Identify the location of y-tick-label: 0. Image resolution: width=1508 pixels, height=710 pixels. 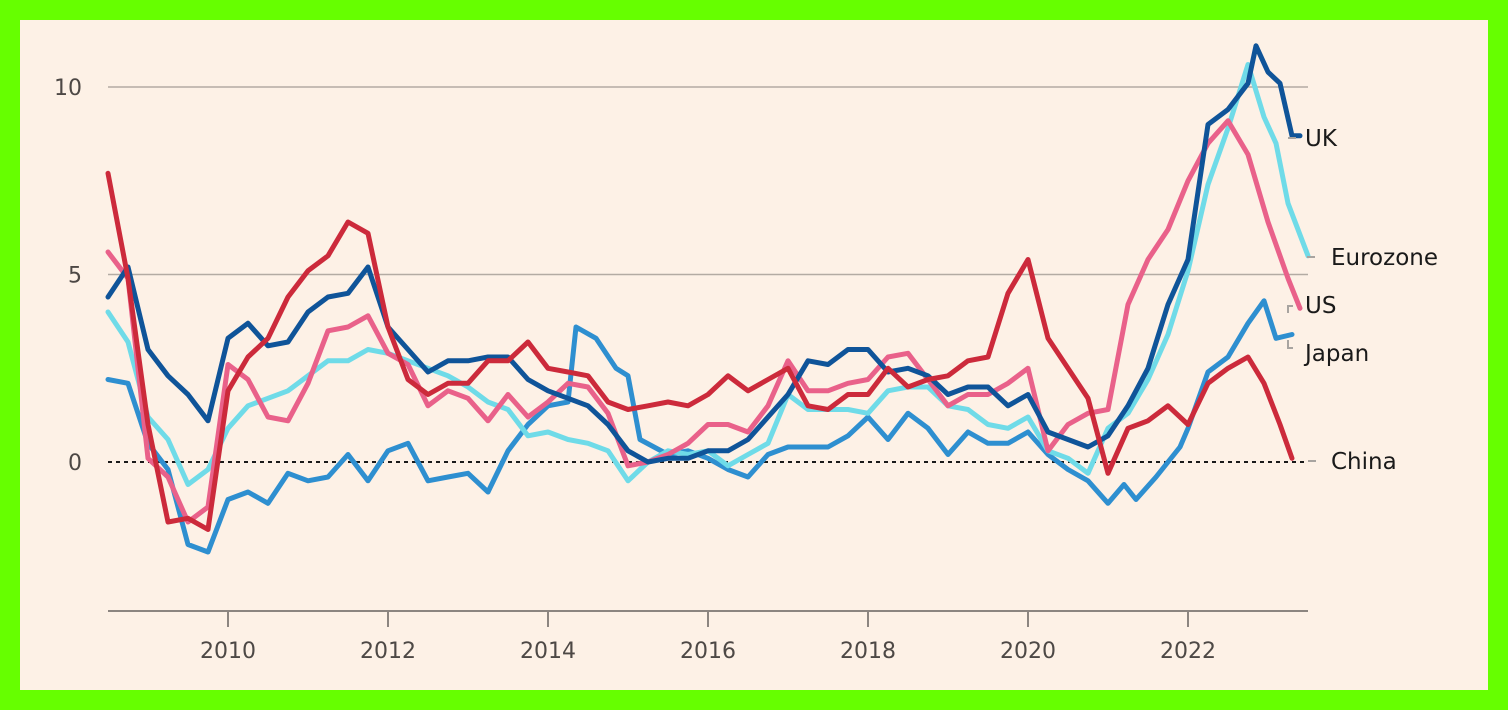
(75, 463).